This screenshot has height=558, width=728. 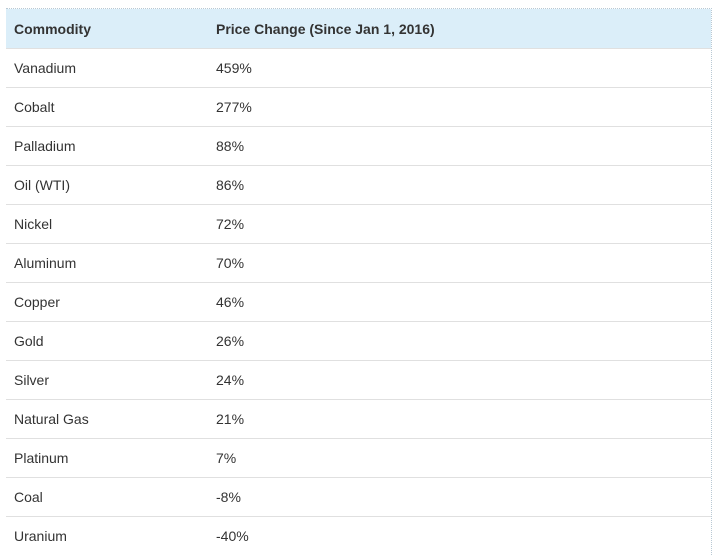 What do you see at coordinates (107, 302) in the screenshot?
I see `commodity-cell: Copper` at bounding box center [107, 302].